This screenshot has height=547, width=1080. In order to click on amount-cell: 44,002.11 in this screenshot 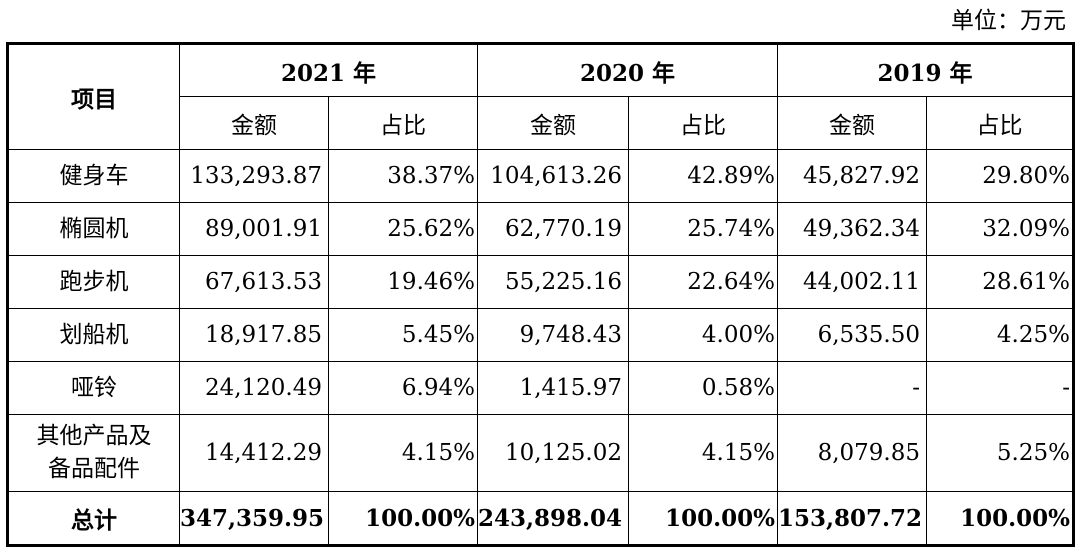, I will do `click(852, 282)`.